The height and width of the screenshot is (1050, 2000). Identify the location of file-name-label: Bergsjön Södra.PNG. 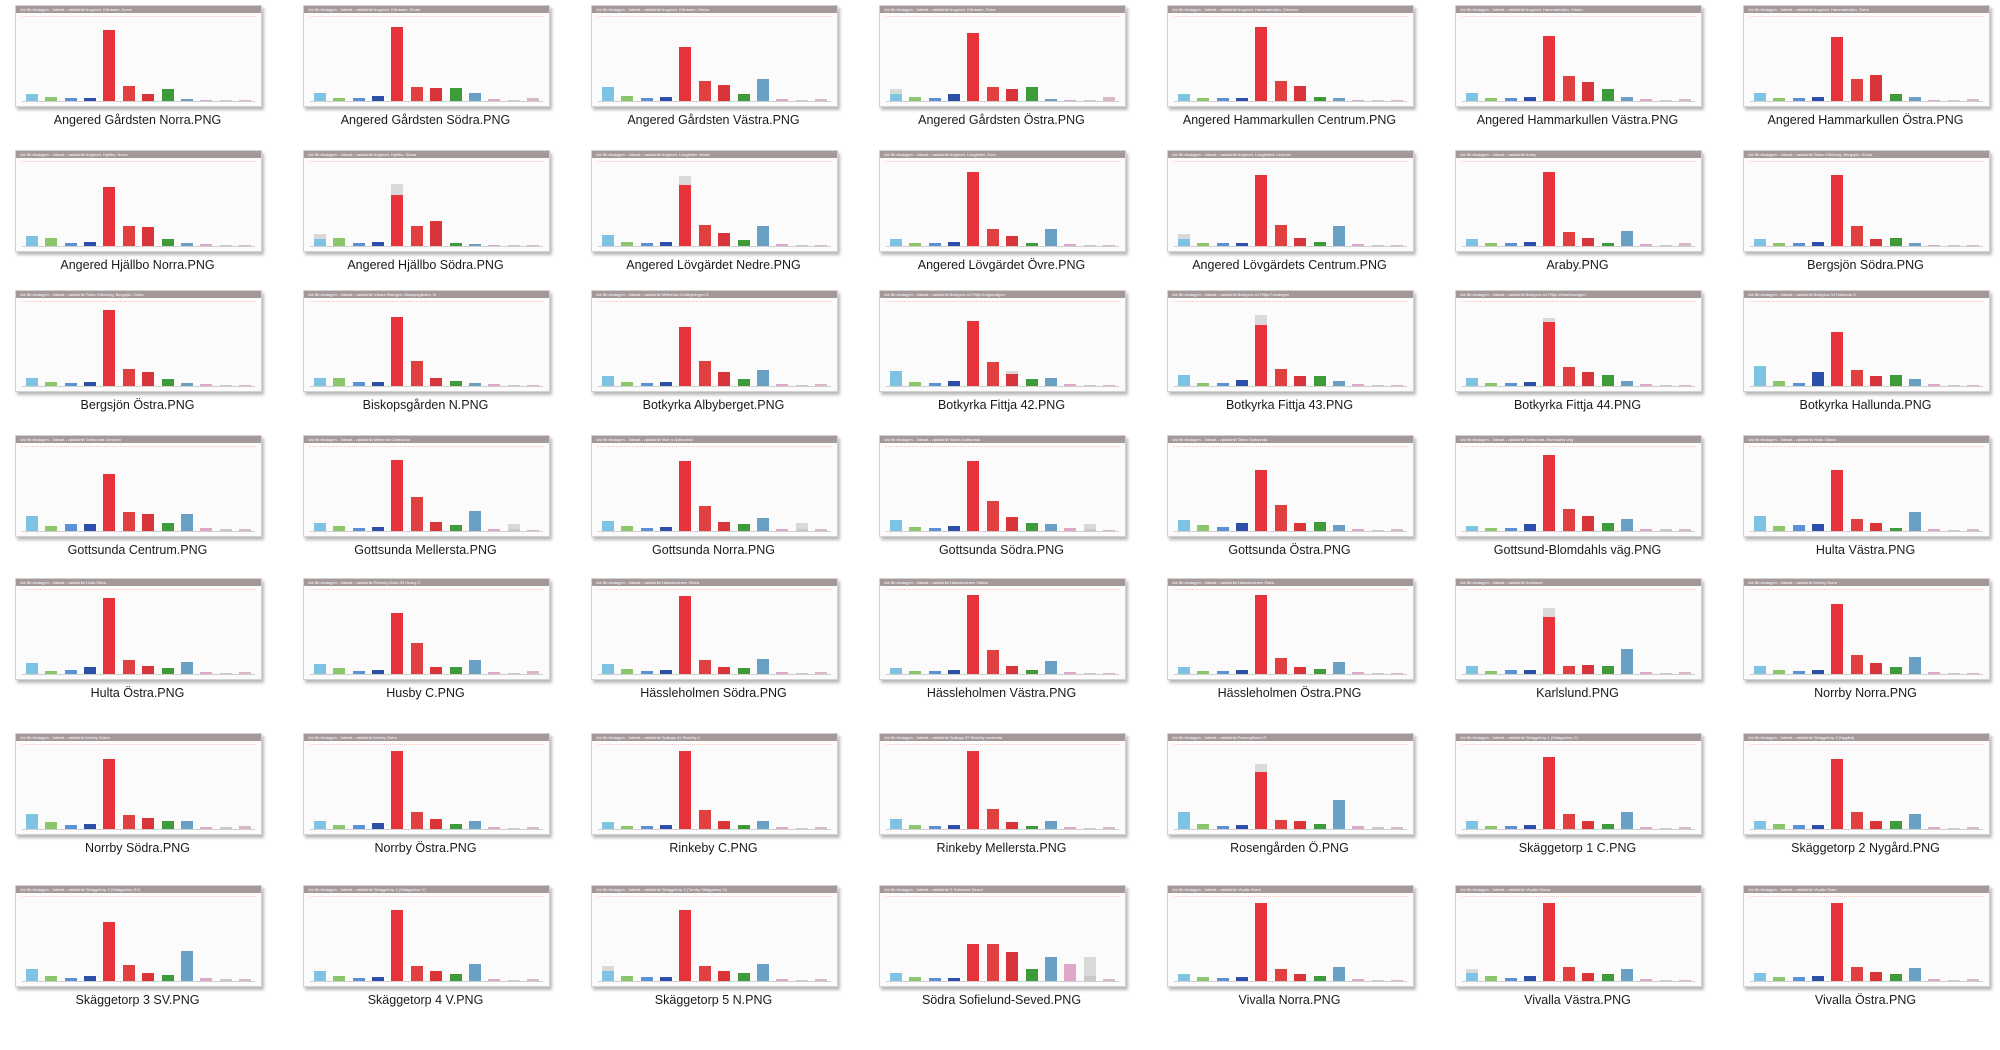
(1865, 265).